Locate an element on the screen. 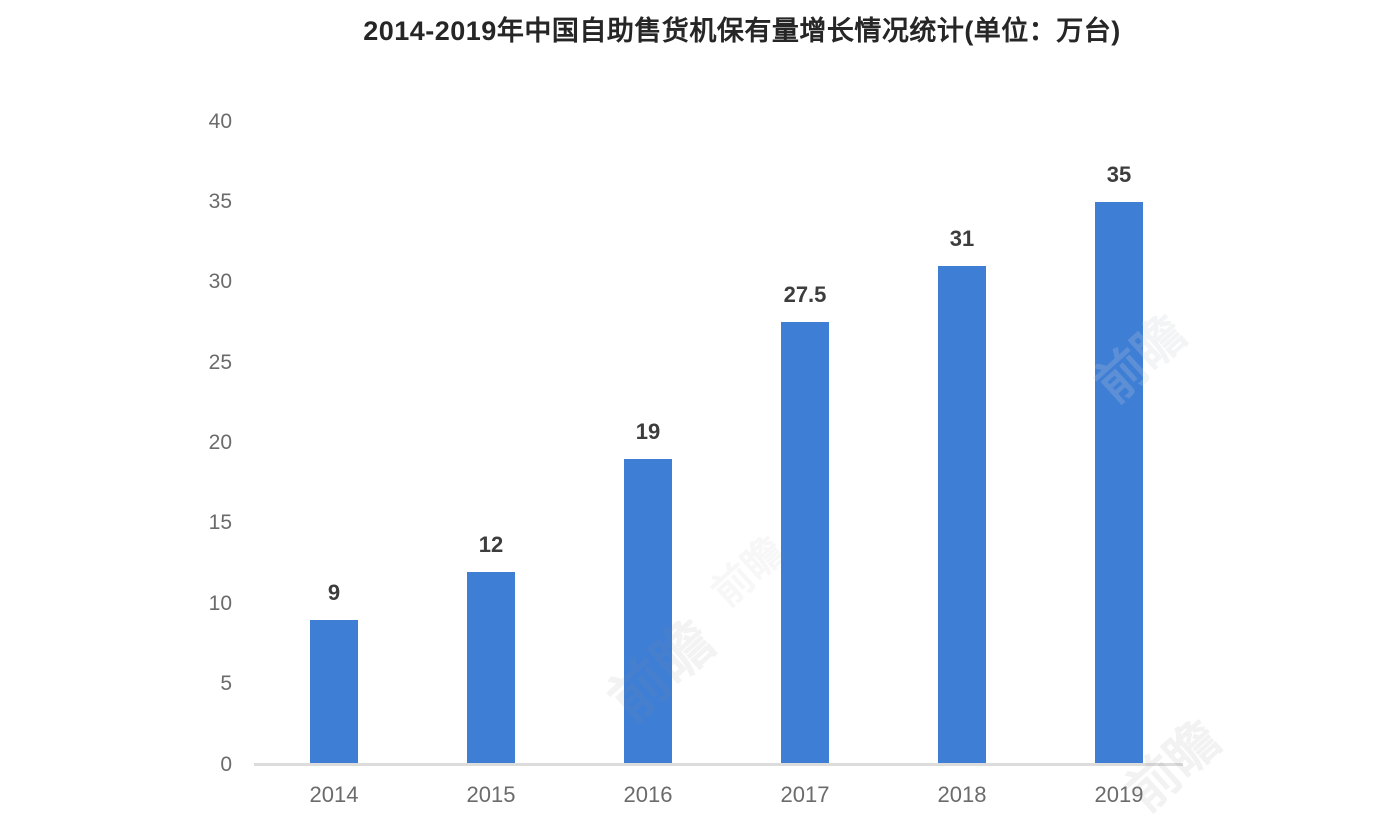  bar-2016 is located at coordinates (648, 612).